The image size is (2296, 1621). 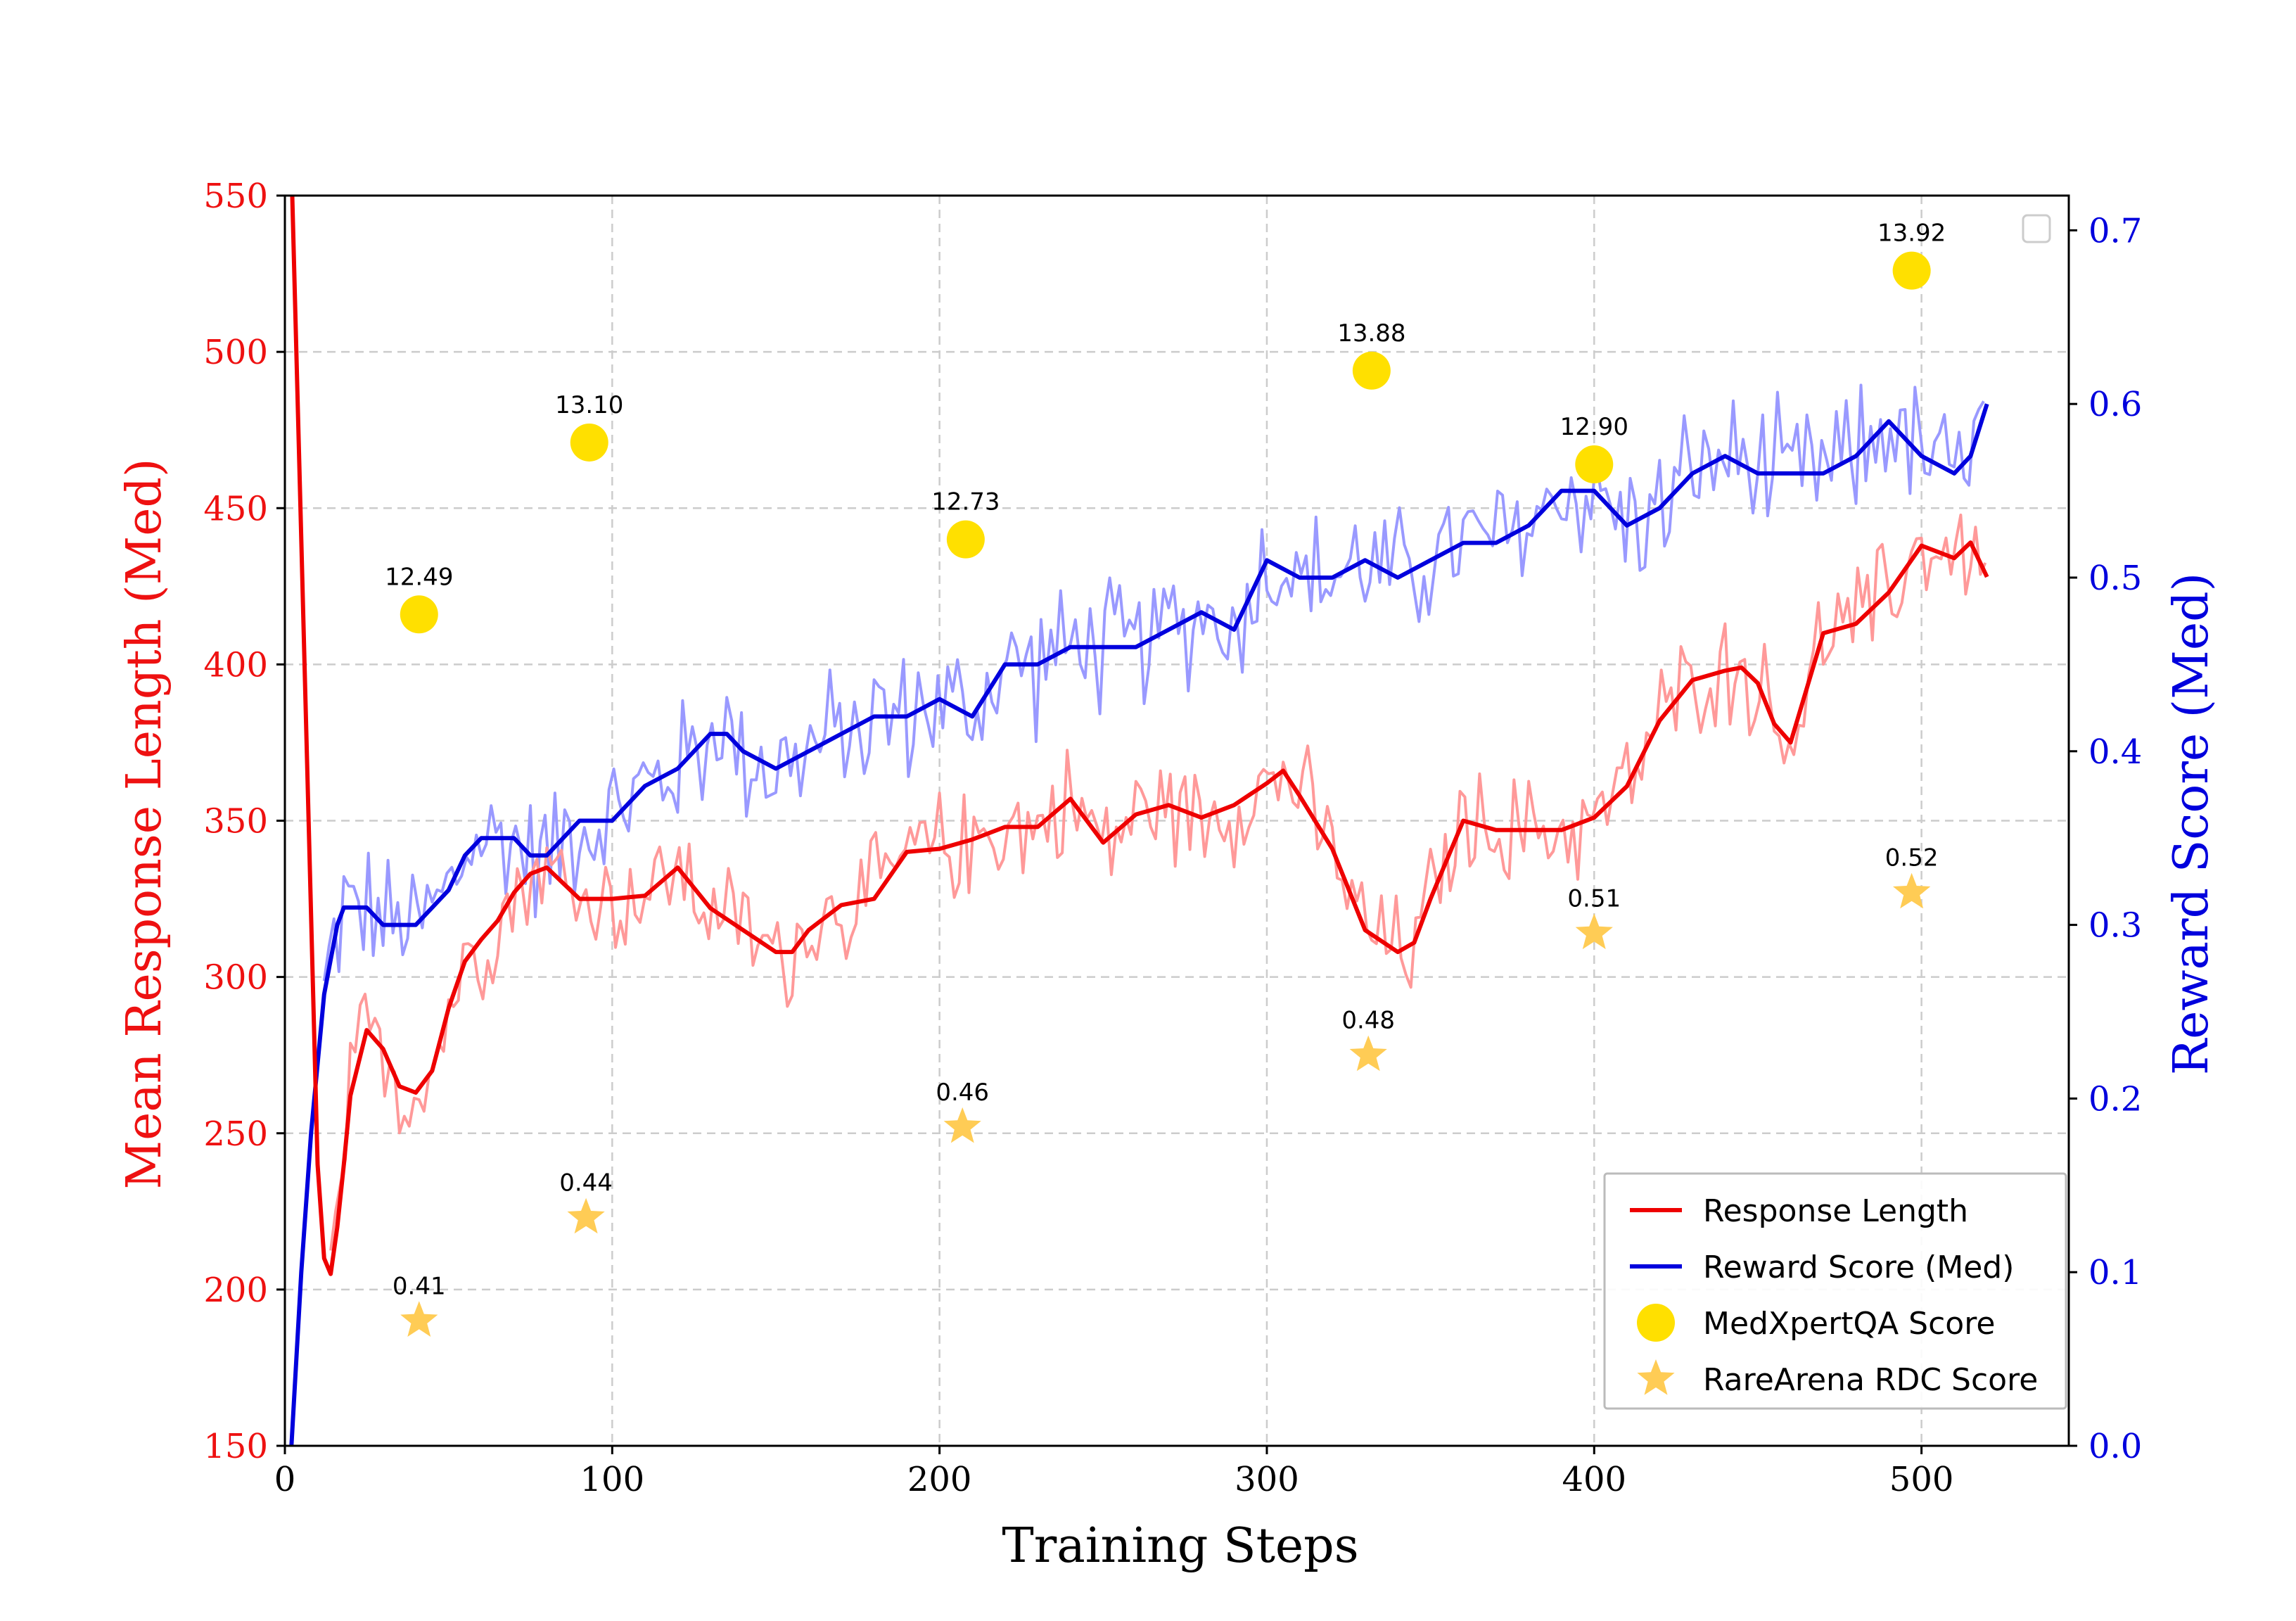 I want to click on x-tick-label: 0, so click(x=285, y=1480).